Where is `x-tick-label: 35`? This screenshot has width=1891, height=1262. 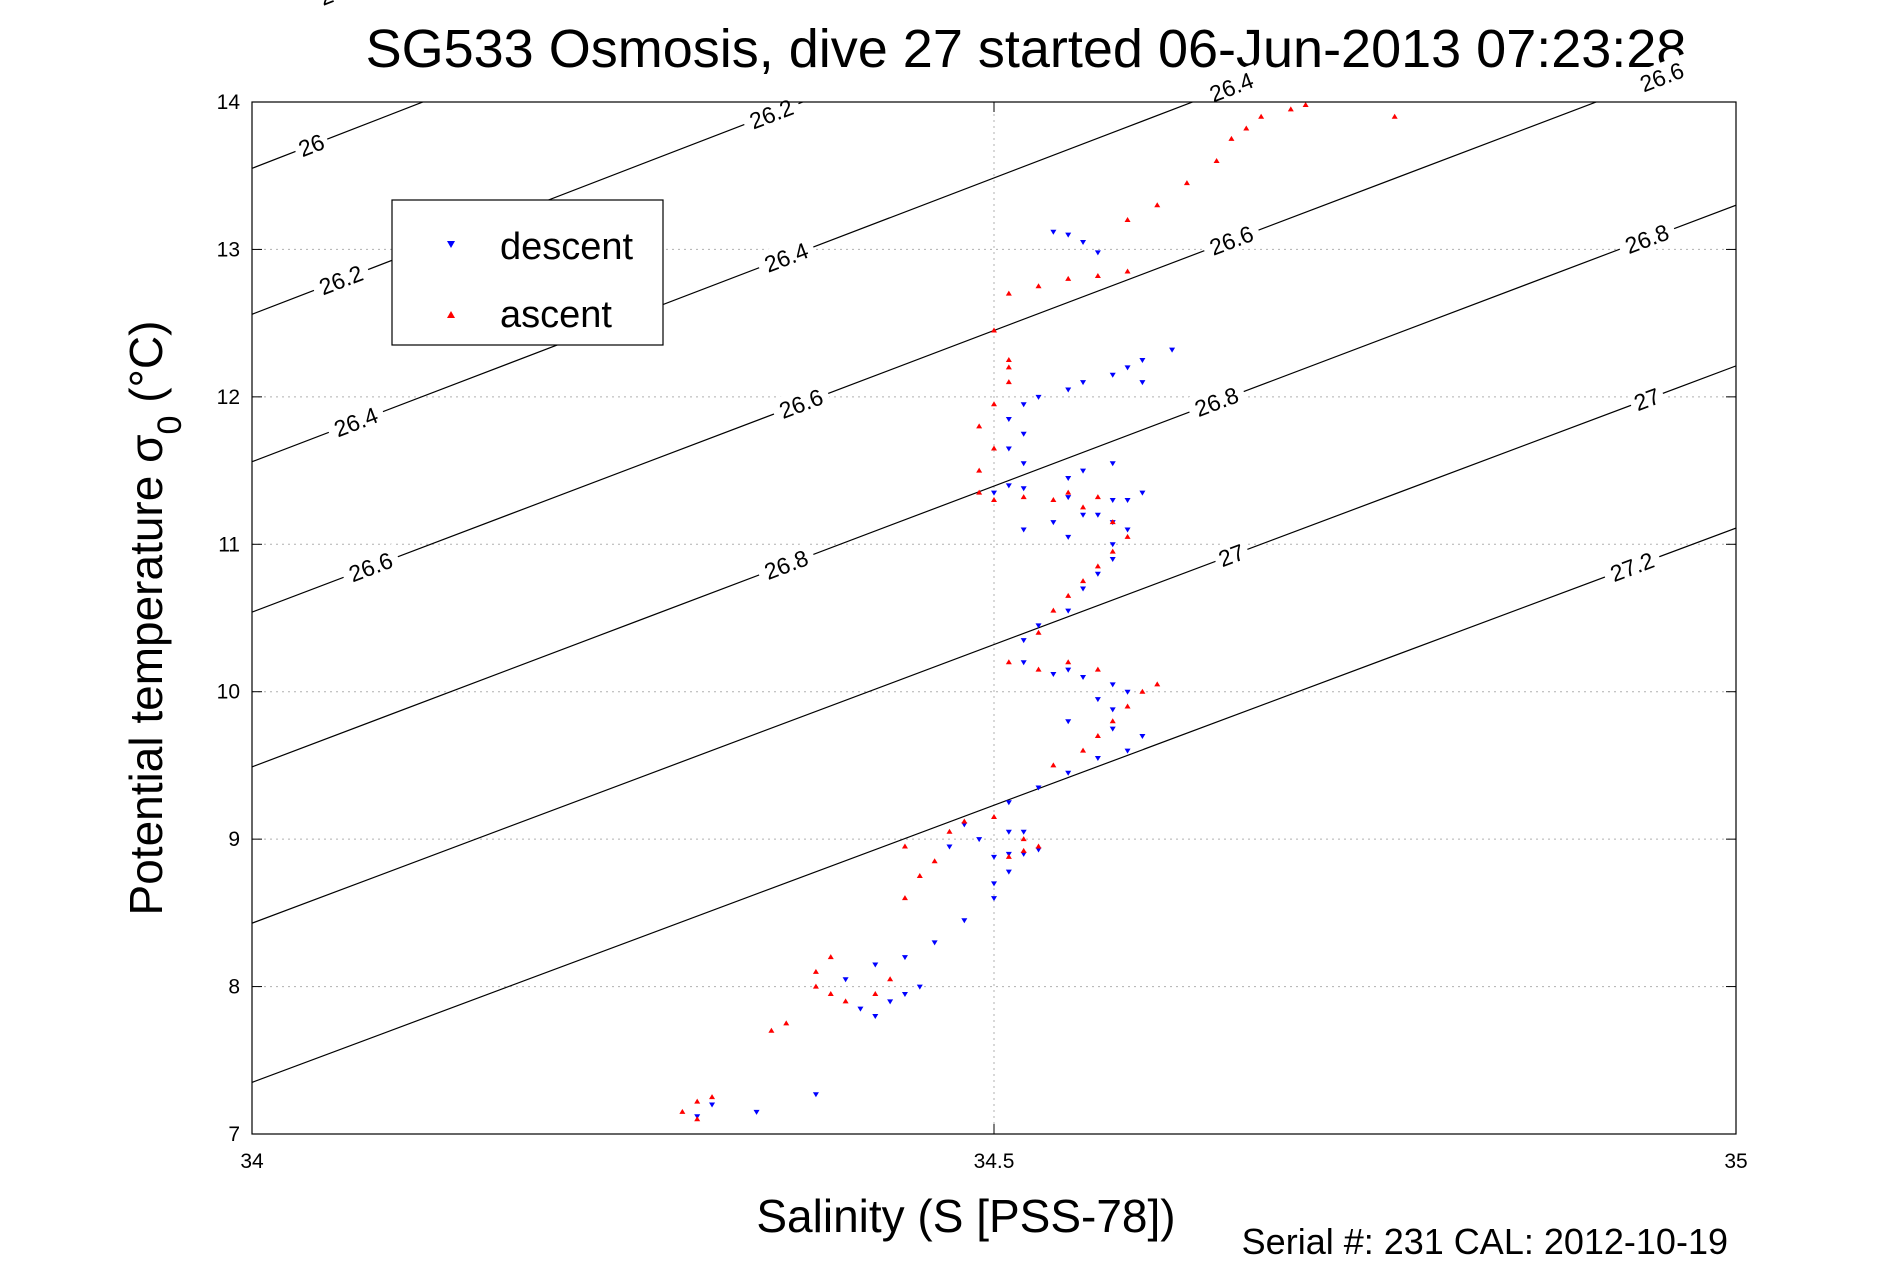
x-tick-label: 35 is located at coordinates (1735, 1161).